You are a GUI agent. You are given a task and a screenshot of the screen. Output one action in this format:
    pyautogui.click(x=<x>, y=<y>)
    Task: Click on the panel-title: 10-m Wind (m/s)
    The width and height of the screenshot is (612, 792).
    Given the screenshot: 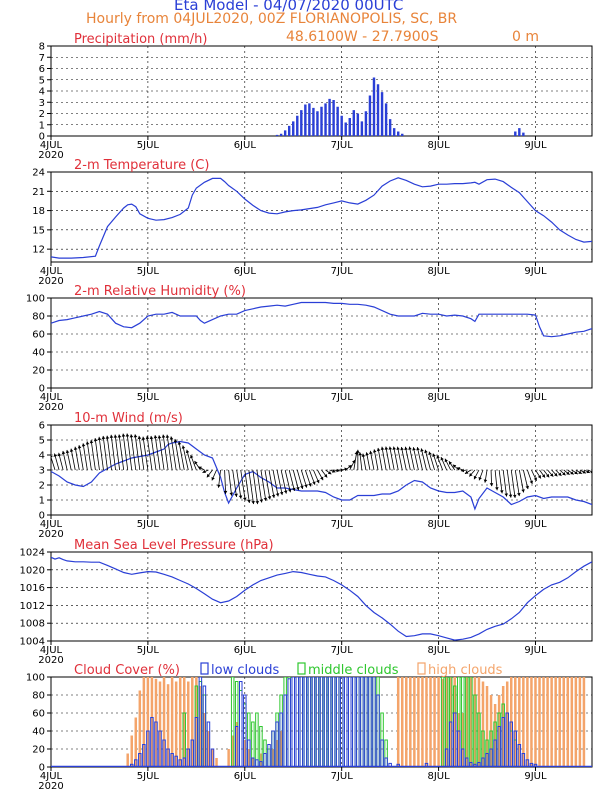 What is the action you would take?
    pyautogui.click(x=128, y=418)
    